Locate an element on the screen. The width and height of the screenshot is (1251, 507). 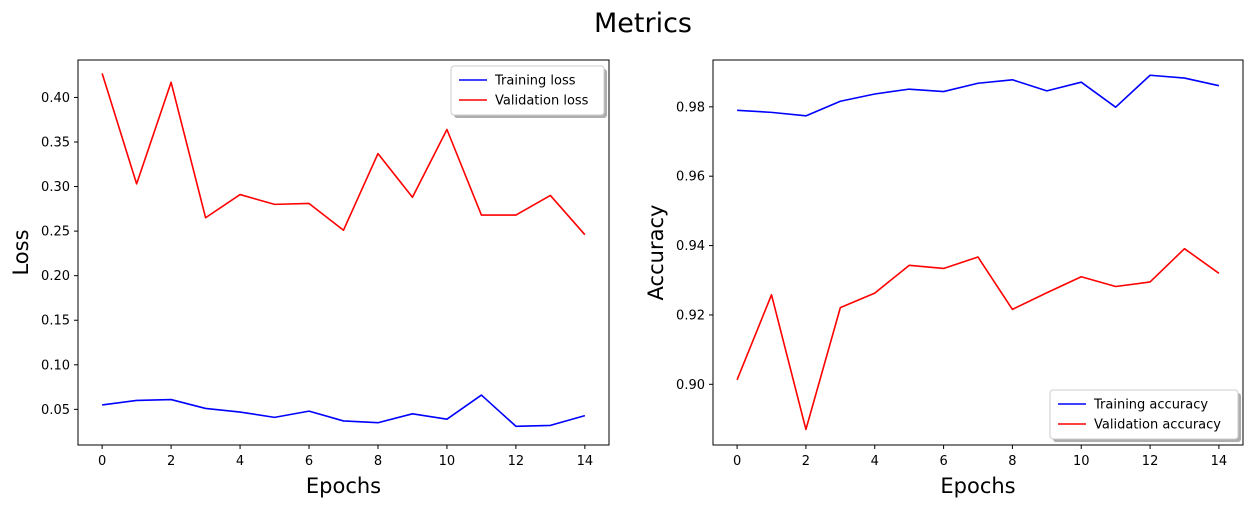
legend-entry-label: Training loss is located at coordinates (535, 81).